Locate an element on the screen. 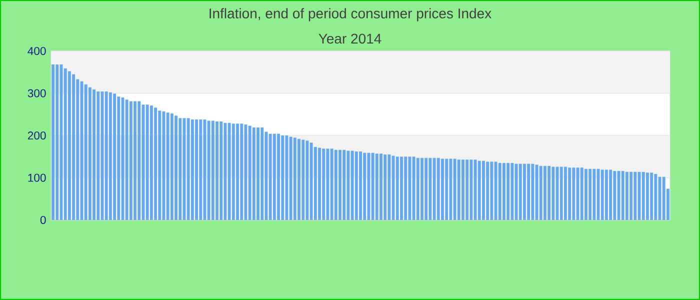  y-tick-label: 200 is located at coordinates (37, 136).